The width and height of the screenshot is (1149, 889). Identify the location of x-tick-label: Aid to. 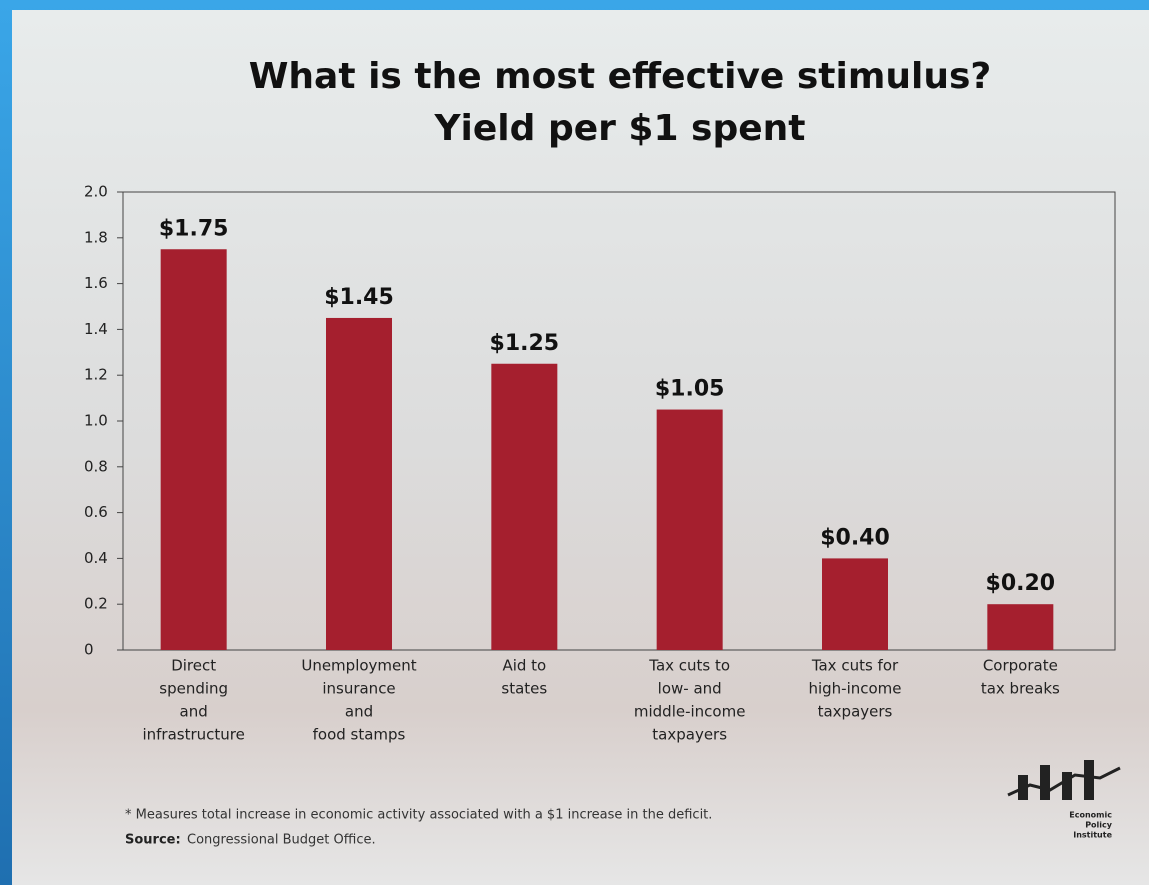
(524, 666).